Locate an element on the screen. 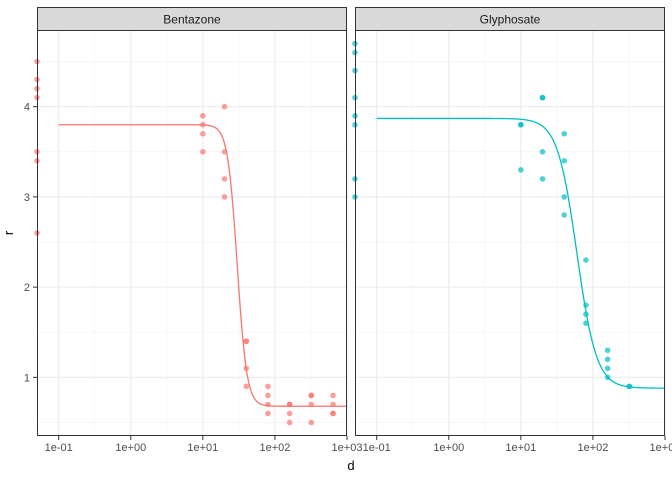 This screenshot has height=480, width=672. y-tick-label: 1 is located at coordinates (27, 378).